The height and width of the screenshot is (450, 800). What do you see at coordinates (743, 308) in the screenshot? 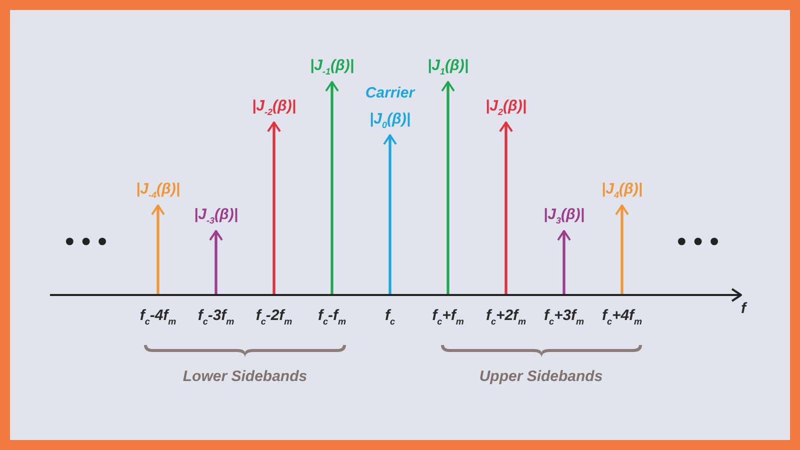
I see `text: f` at bounding box center [743, 308].